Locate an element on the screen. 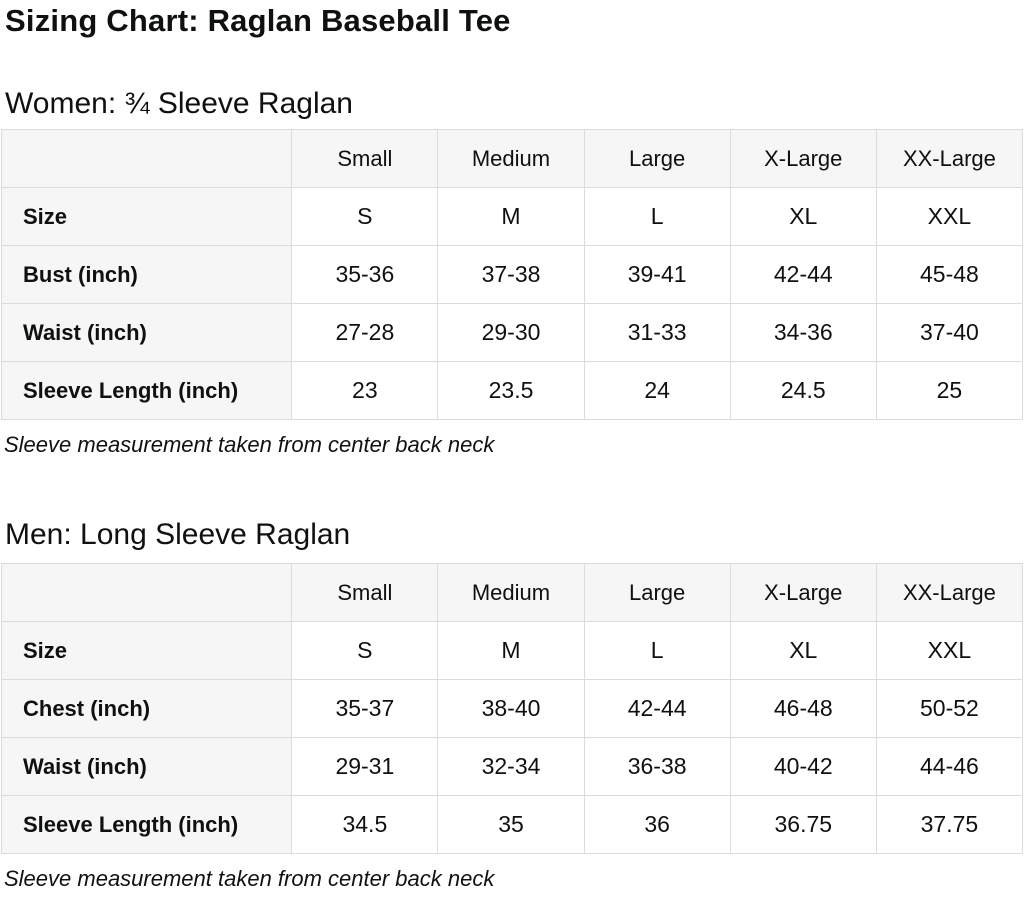  measurement-cell: 44-46 is located at coordinates (949, 766).